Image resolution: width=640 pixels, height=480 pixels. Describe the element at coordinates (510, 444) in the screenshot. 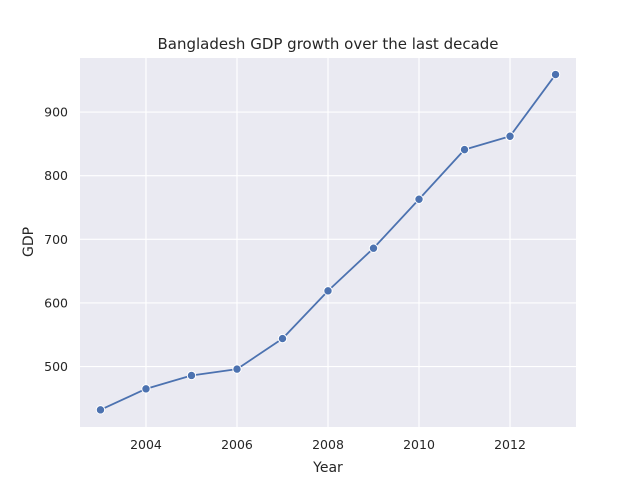

I see `x-tick-label: 2012` at that location.